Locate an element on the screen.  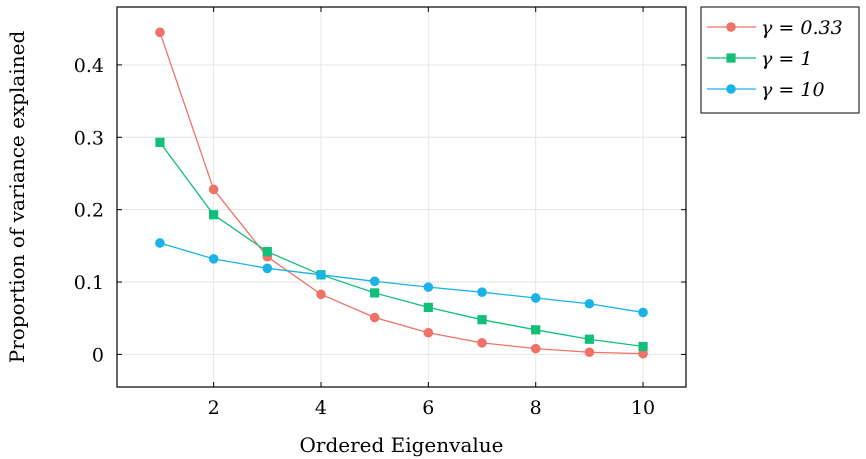
y-tick-label: 0.3 is located at coordinates (89, 138).